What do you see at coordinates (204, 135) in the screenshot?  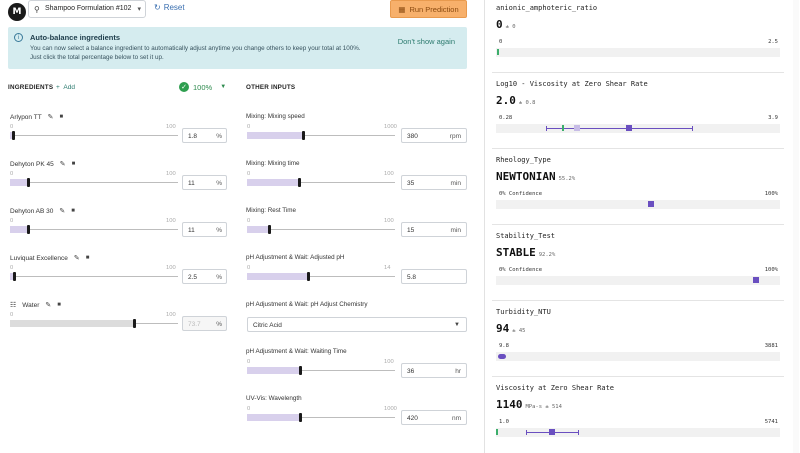 I see `ingredient-value-field: 1.8%` at bounding box center [204, 135].